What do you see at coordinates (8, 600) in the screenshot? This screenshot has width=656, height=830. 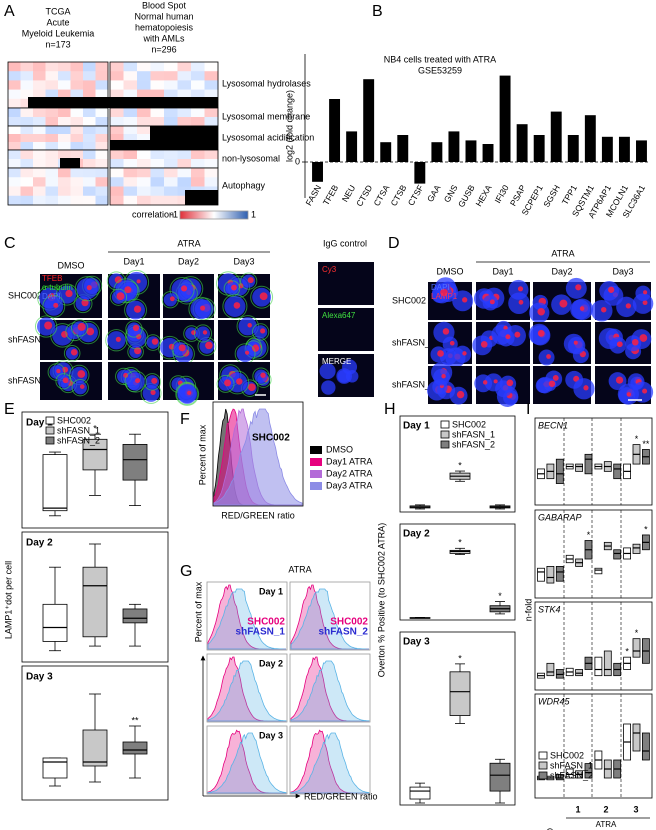 I see `axis-title: LAMP1⁺dot per cell` at bounding box center [8, 600].